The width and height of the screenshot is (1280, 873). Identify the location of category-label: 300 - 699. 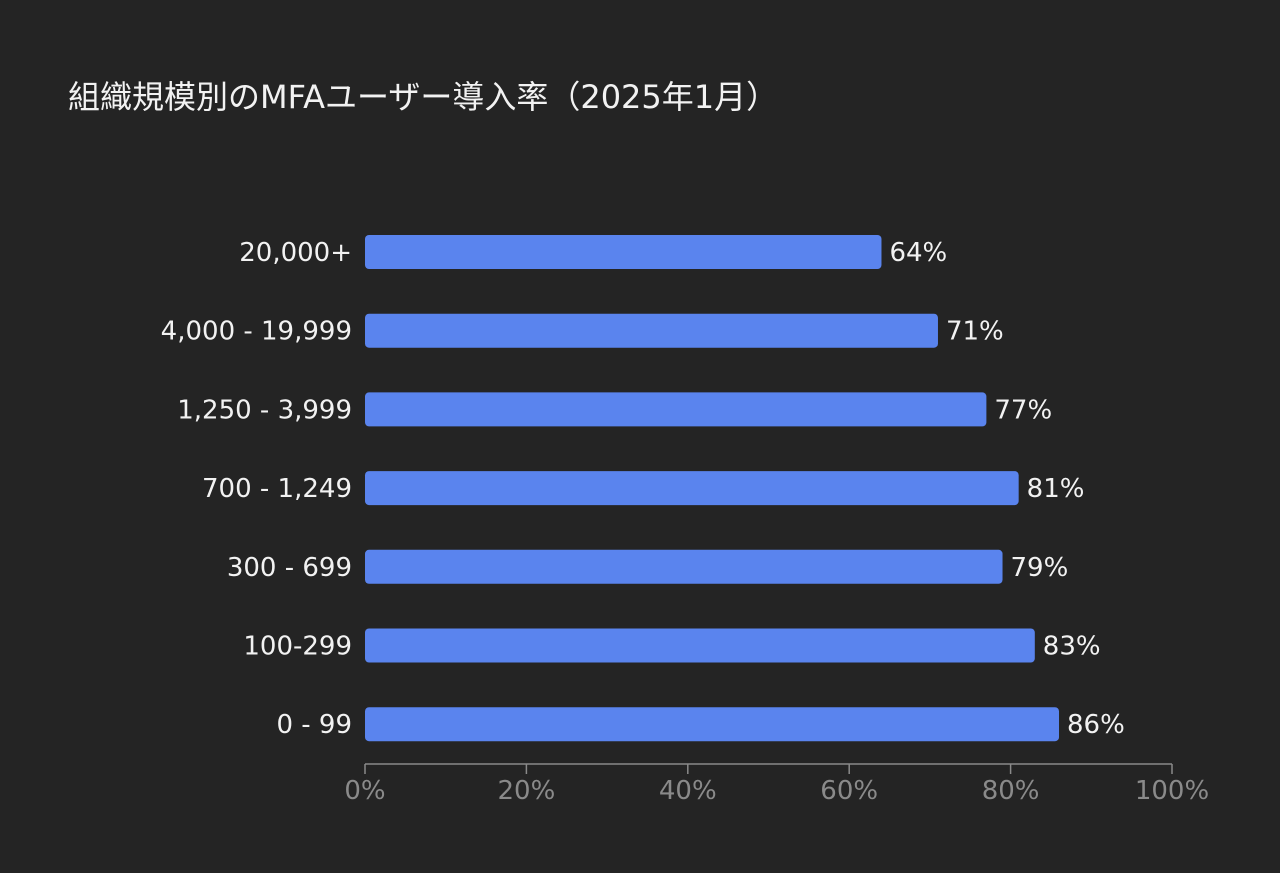
(289, 568).